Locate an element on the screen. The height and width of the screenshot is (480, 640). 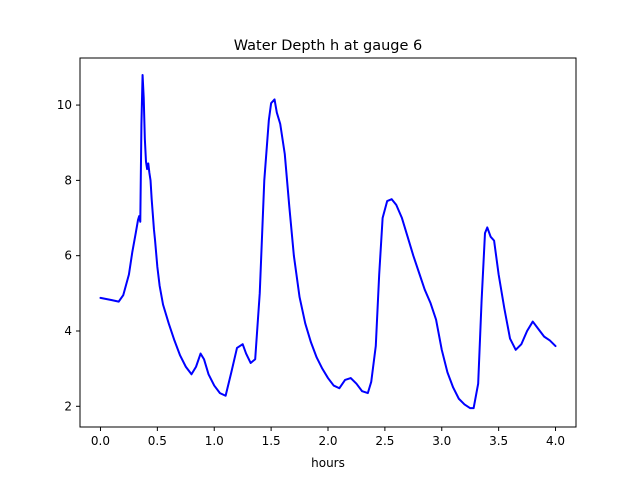
y-tick-label: 2 is located at coordinates (68, 406).